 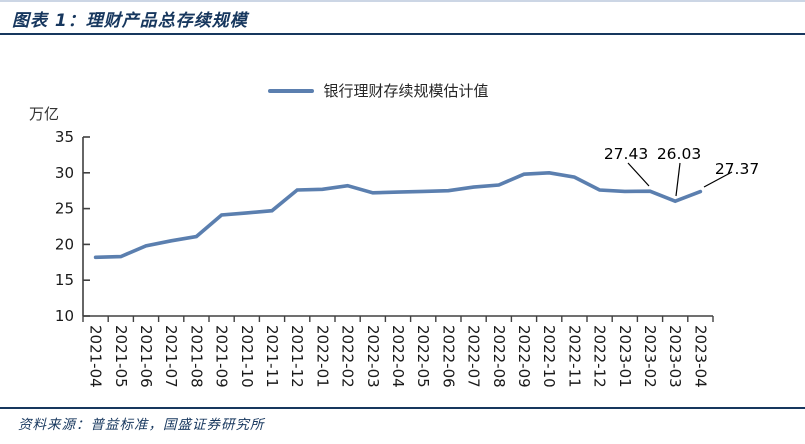 I want to click on x-tick-label: 2021-10, so click(x=247, y=356).